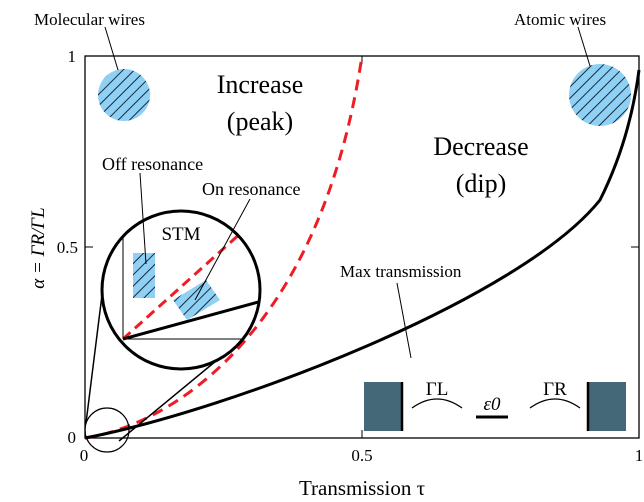 Image resolution: width=644 pixels, height=502 pixels. I want to click on zoom-connector-left, so click(94, 355).